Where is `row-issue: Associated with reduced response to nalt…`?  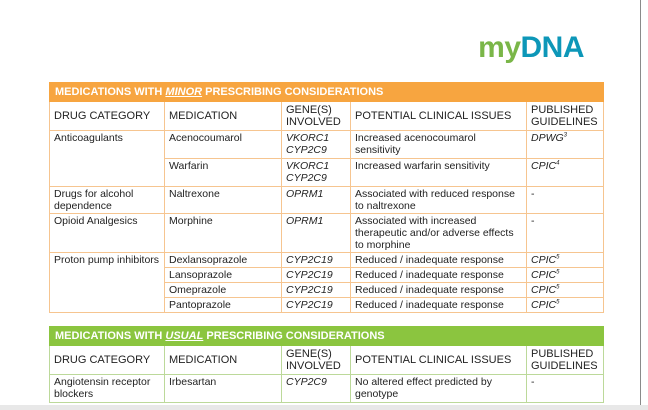
row-issue: Associated with reduced response to nalt… is located at coordinates (438, 200).